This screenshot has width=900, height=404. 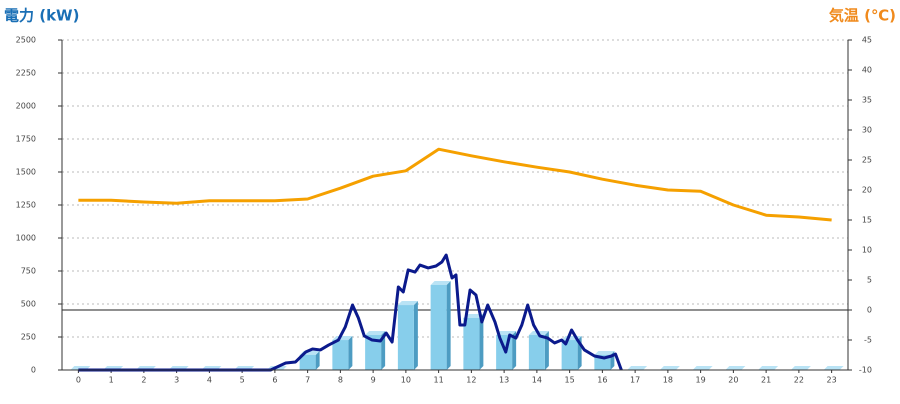 What do you see at coordinates (867, 190) in the screenshot?
I see `y2-tick-label: 20` at bounding box center [867, 190].